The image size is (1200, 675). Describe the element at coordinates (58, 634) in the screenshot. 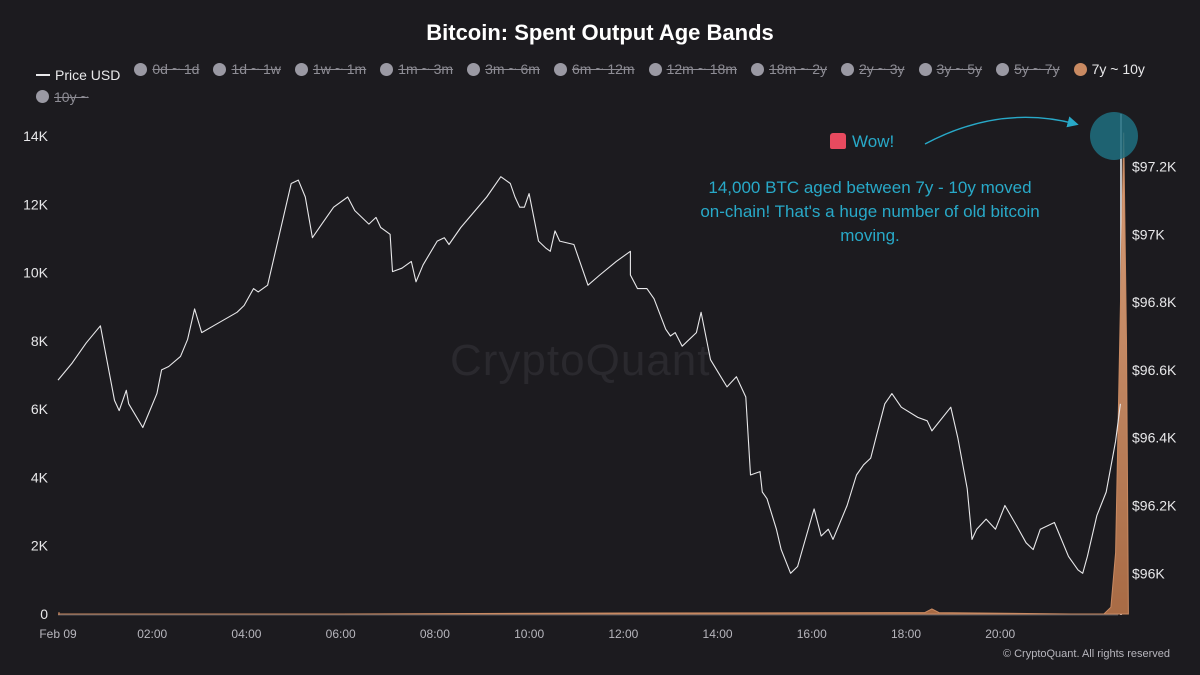

I see `x-tick-label: Feb 09` at that location.